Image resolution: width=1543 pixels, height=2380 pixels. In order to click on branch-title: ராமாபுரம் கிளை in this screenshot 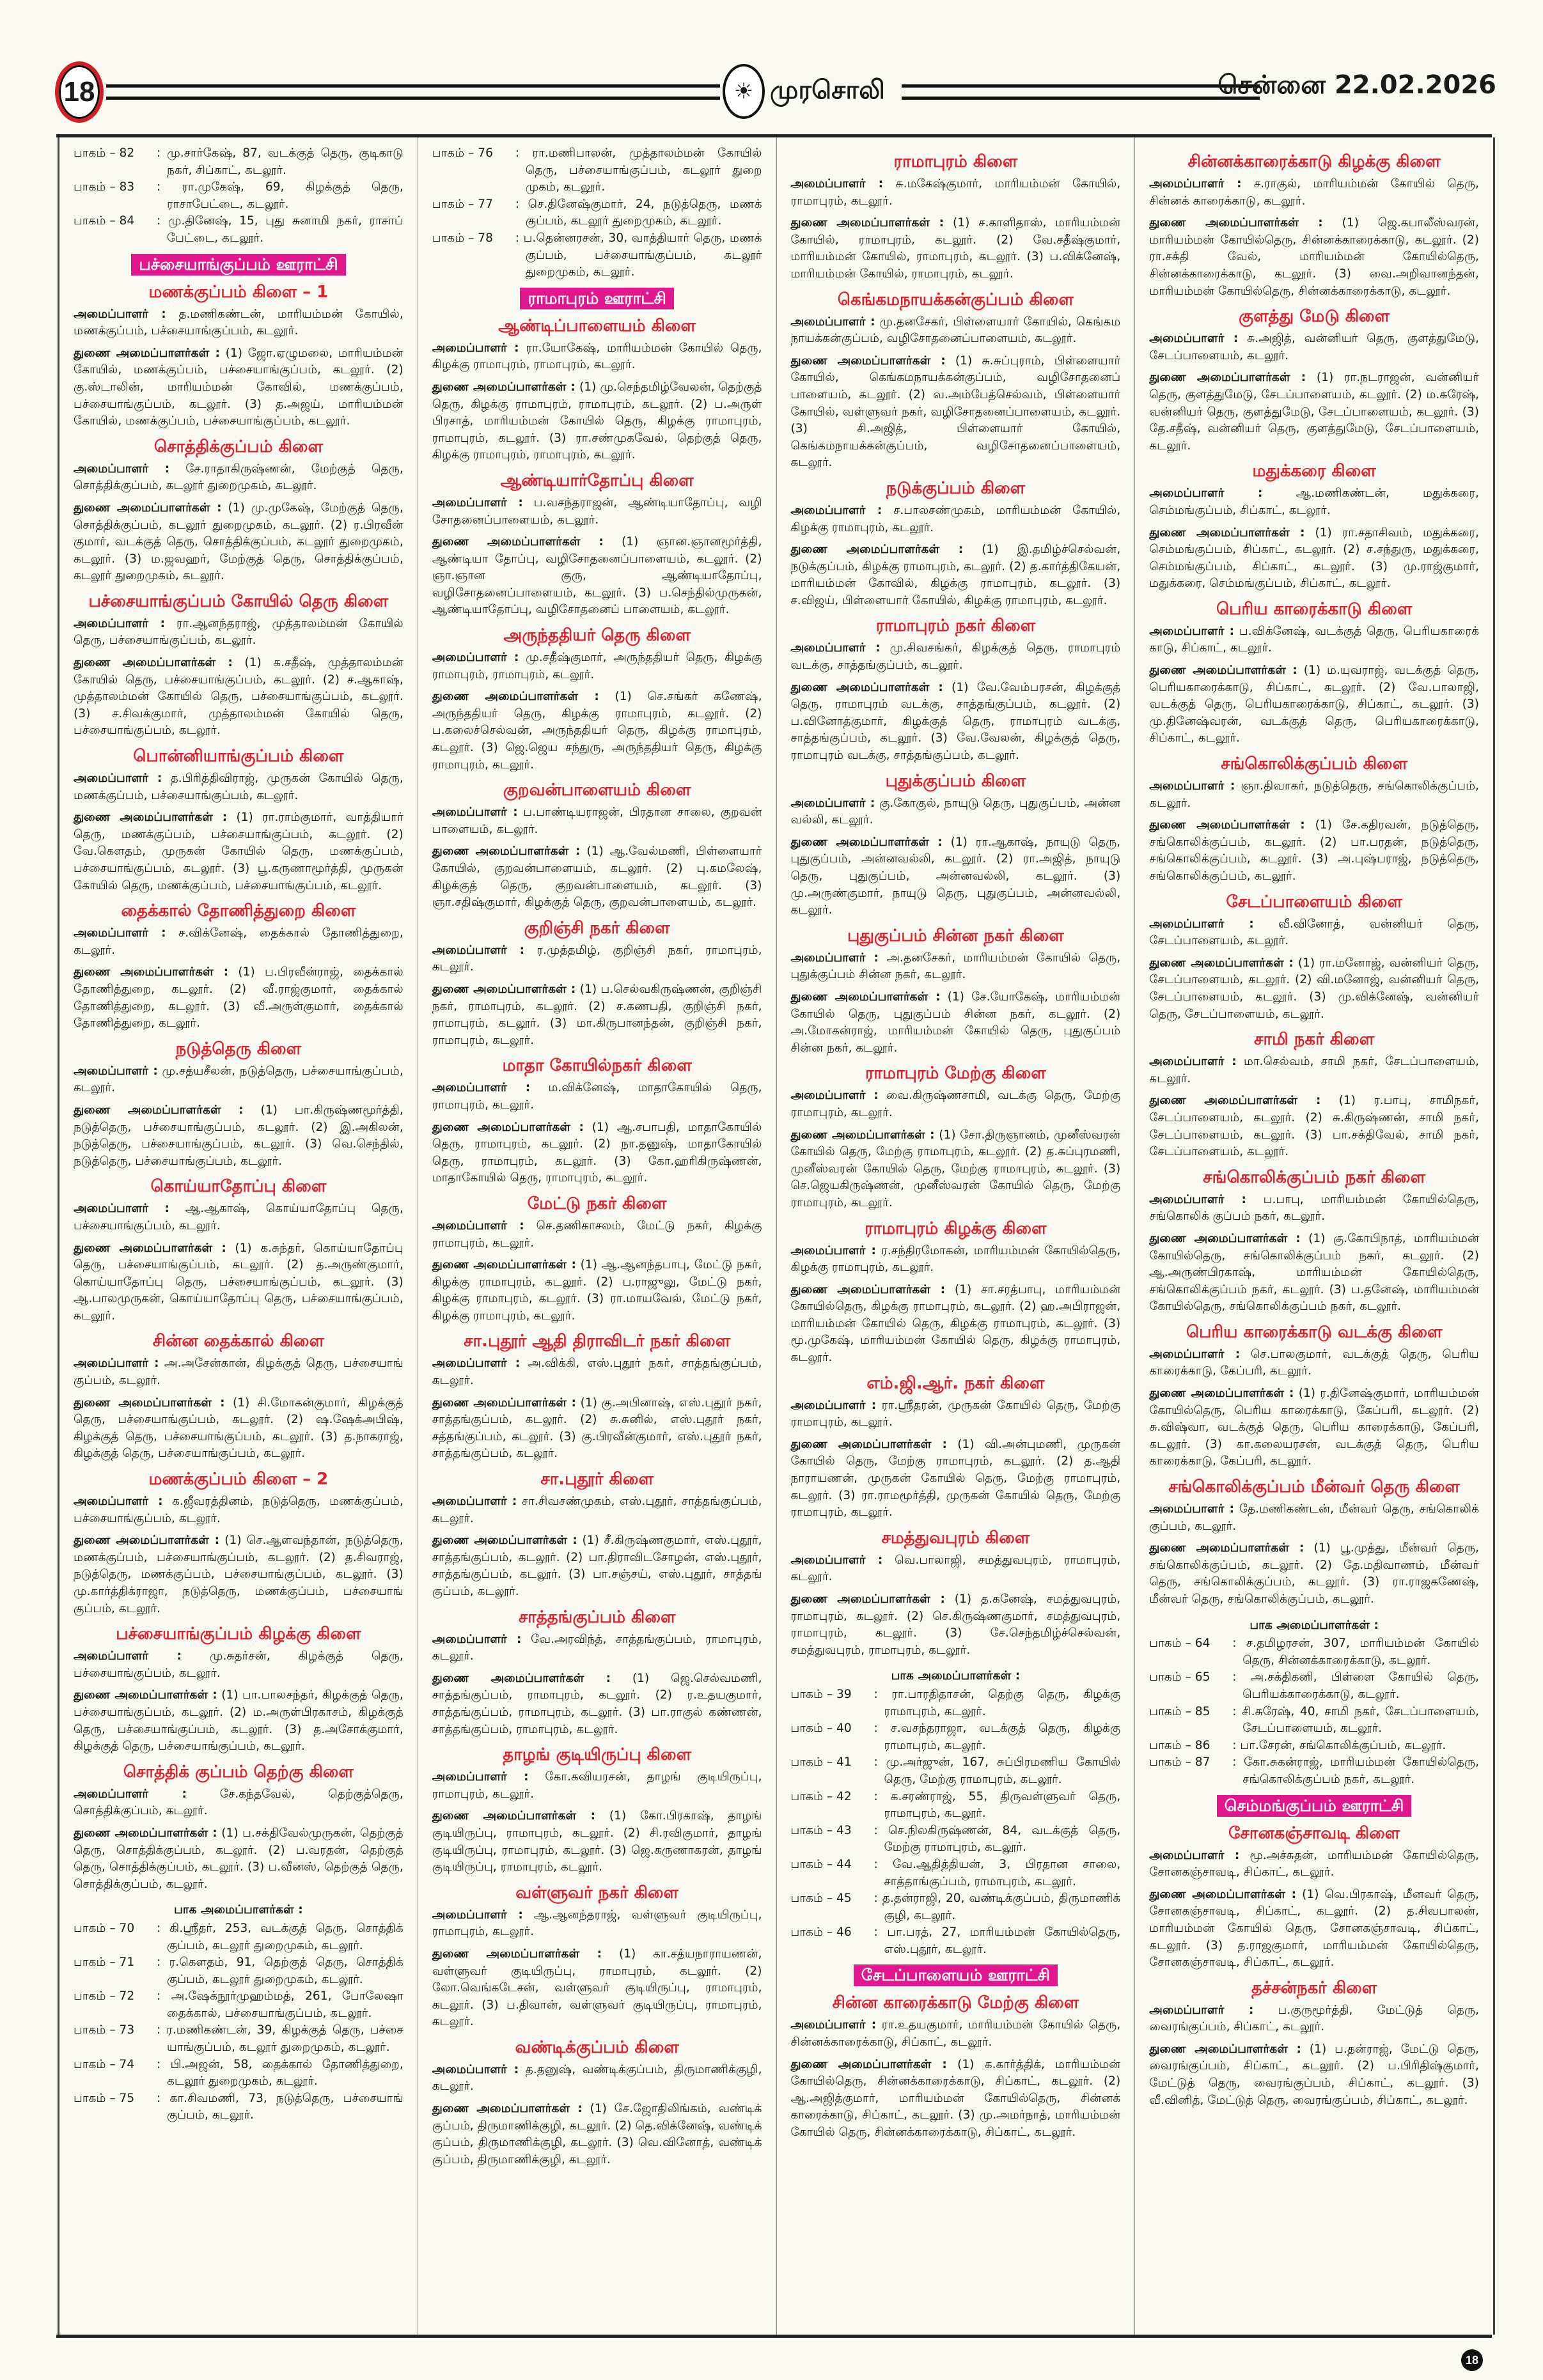, I will do `click(955, 161)`.